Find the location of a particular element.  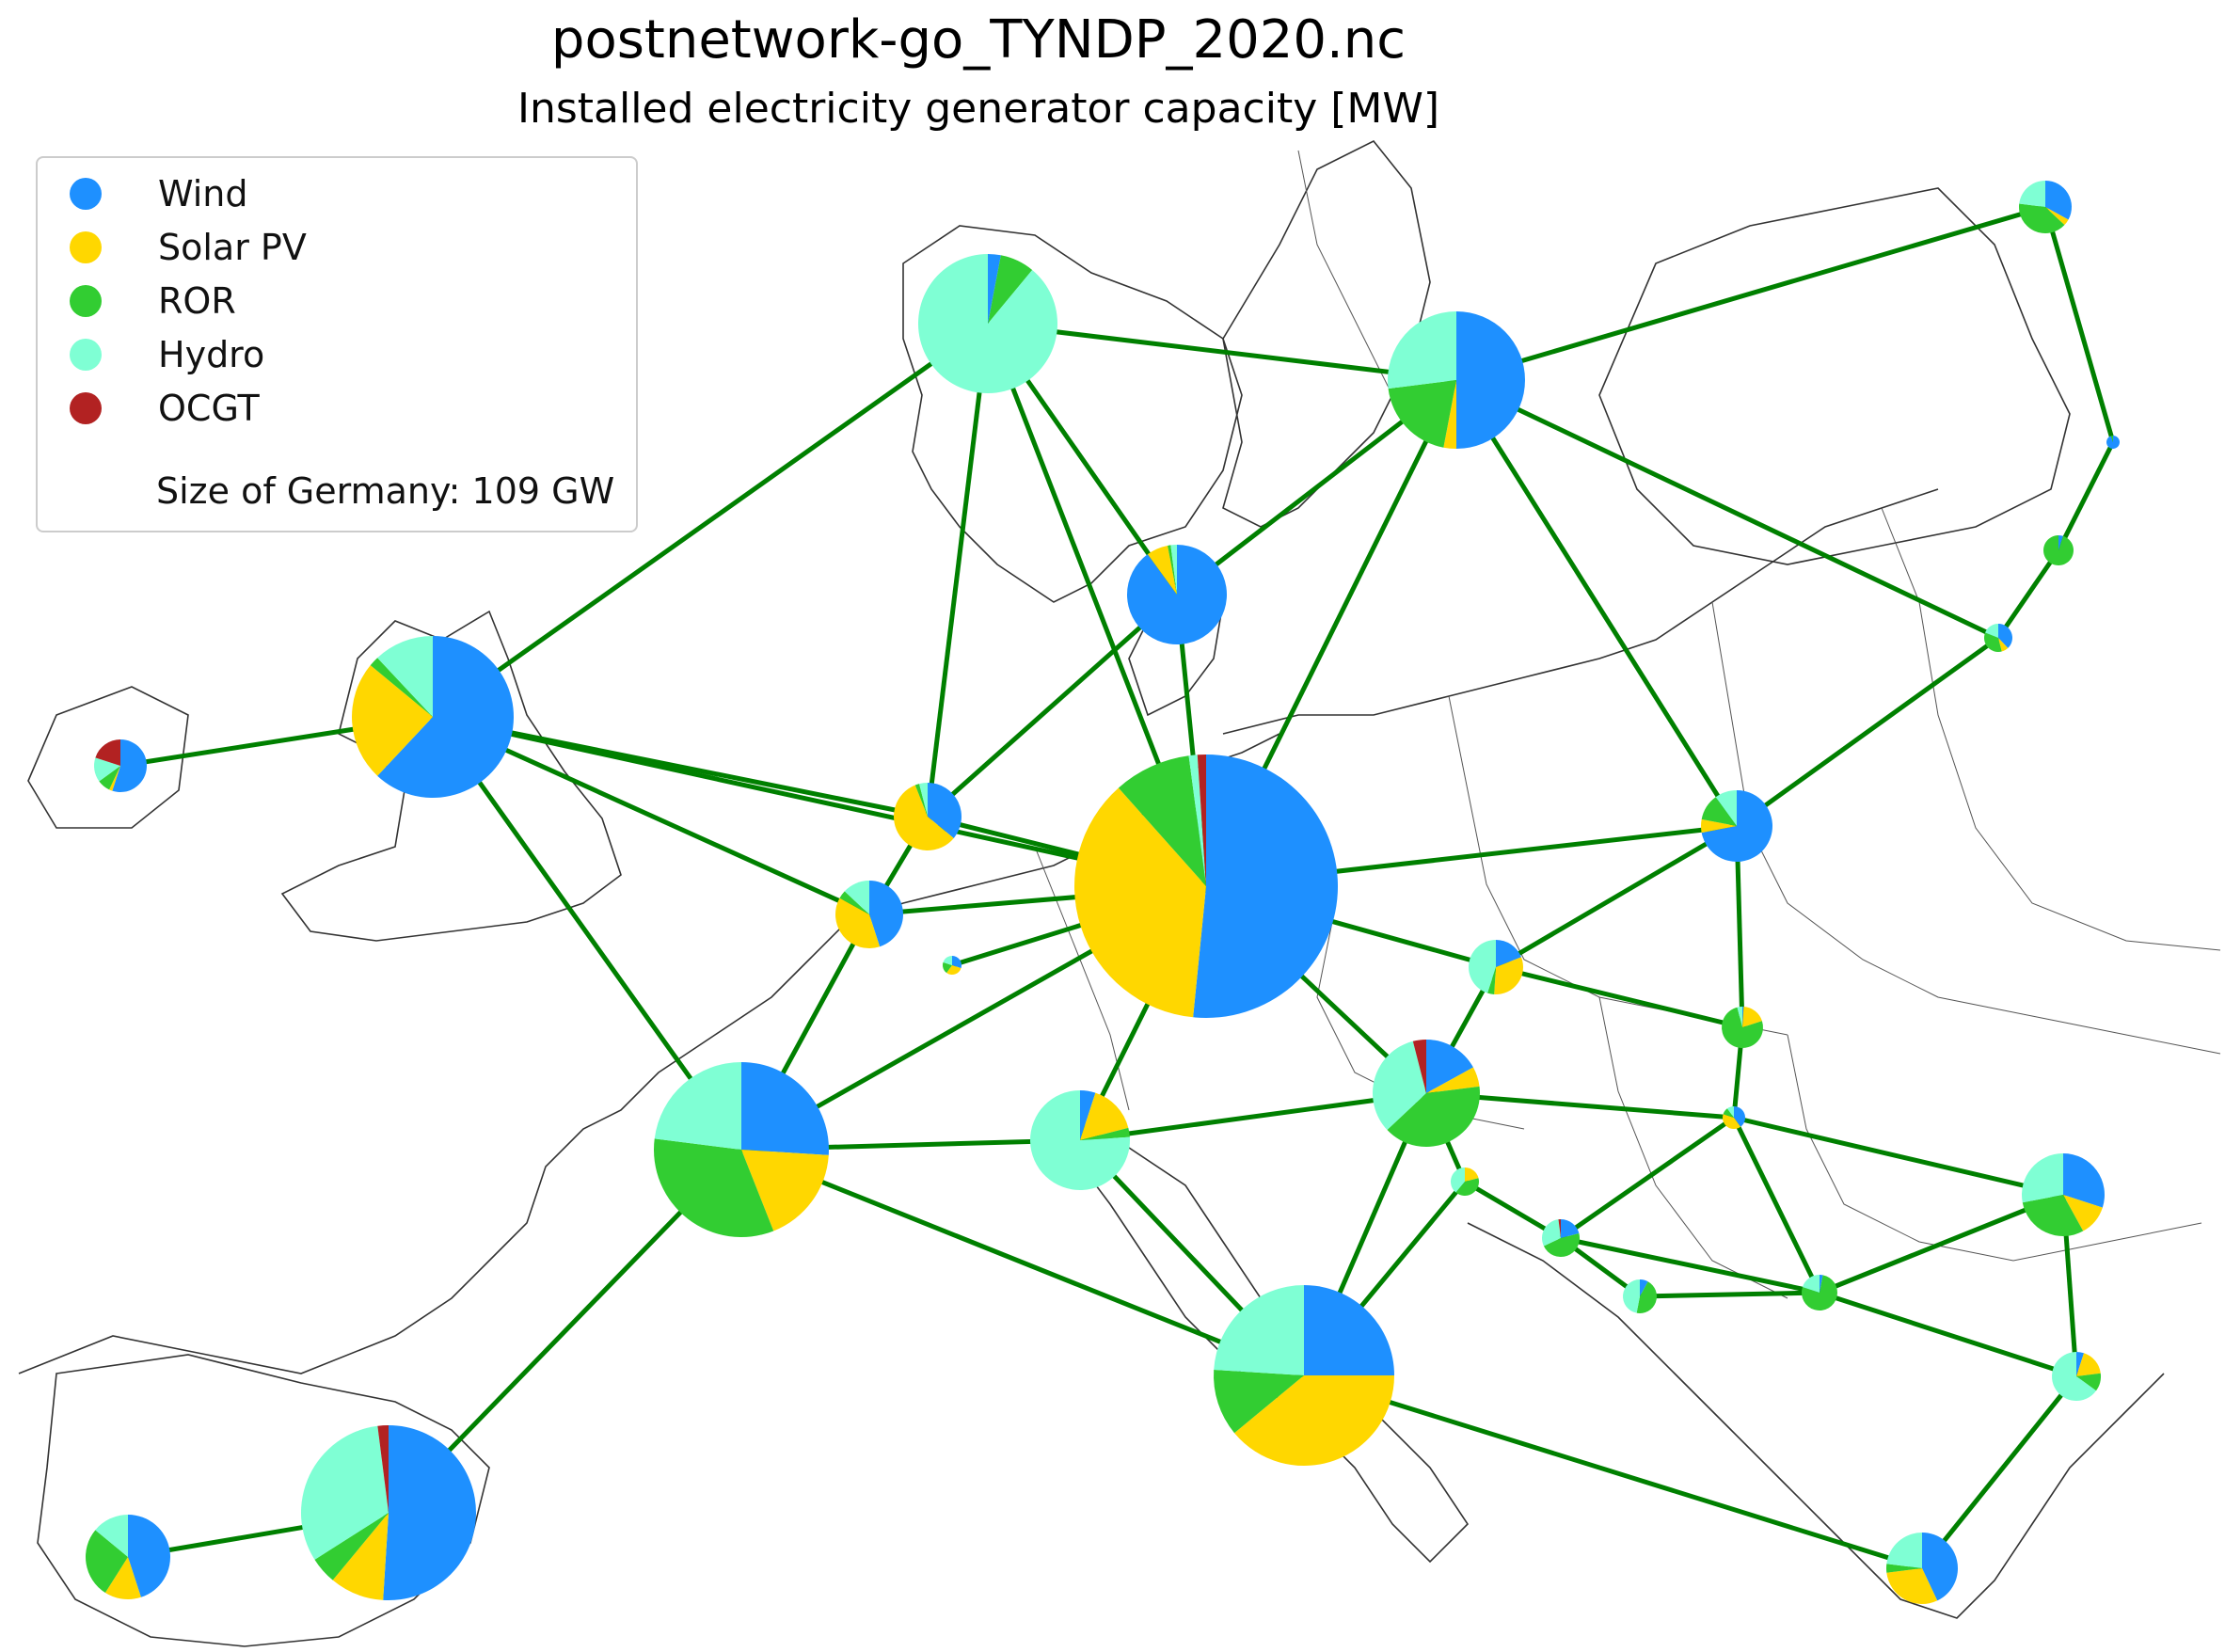

pie-hr is located at coordinates (1560, 1238).